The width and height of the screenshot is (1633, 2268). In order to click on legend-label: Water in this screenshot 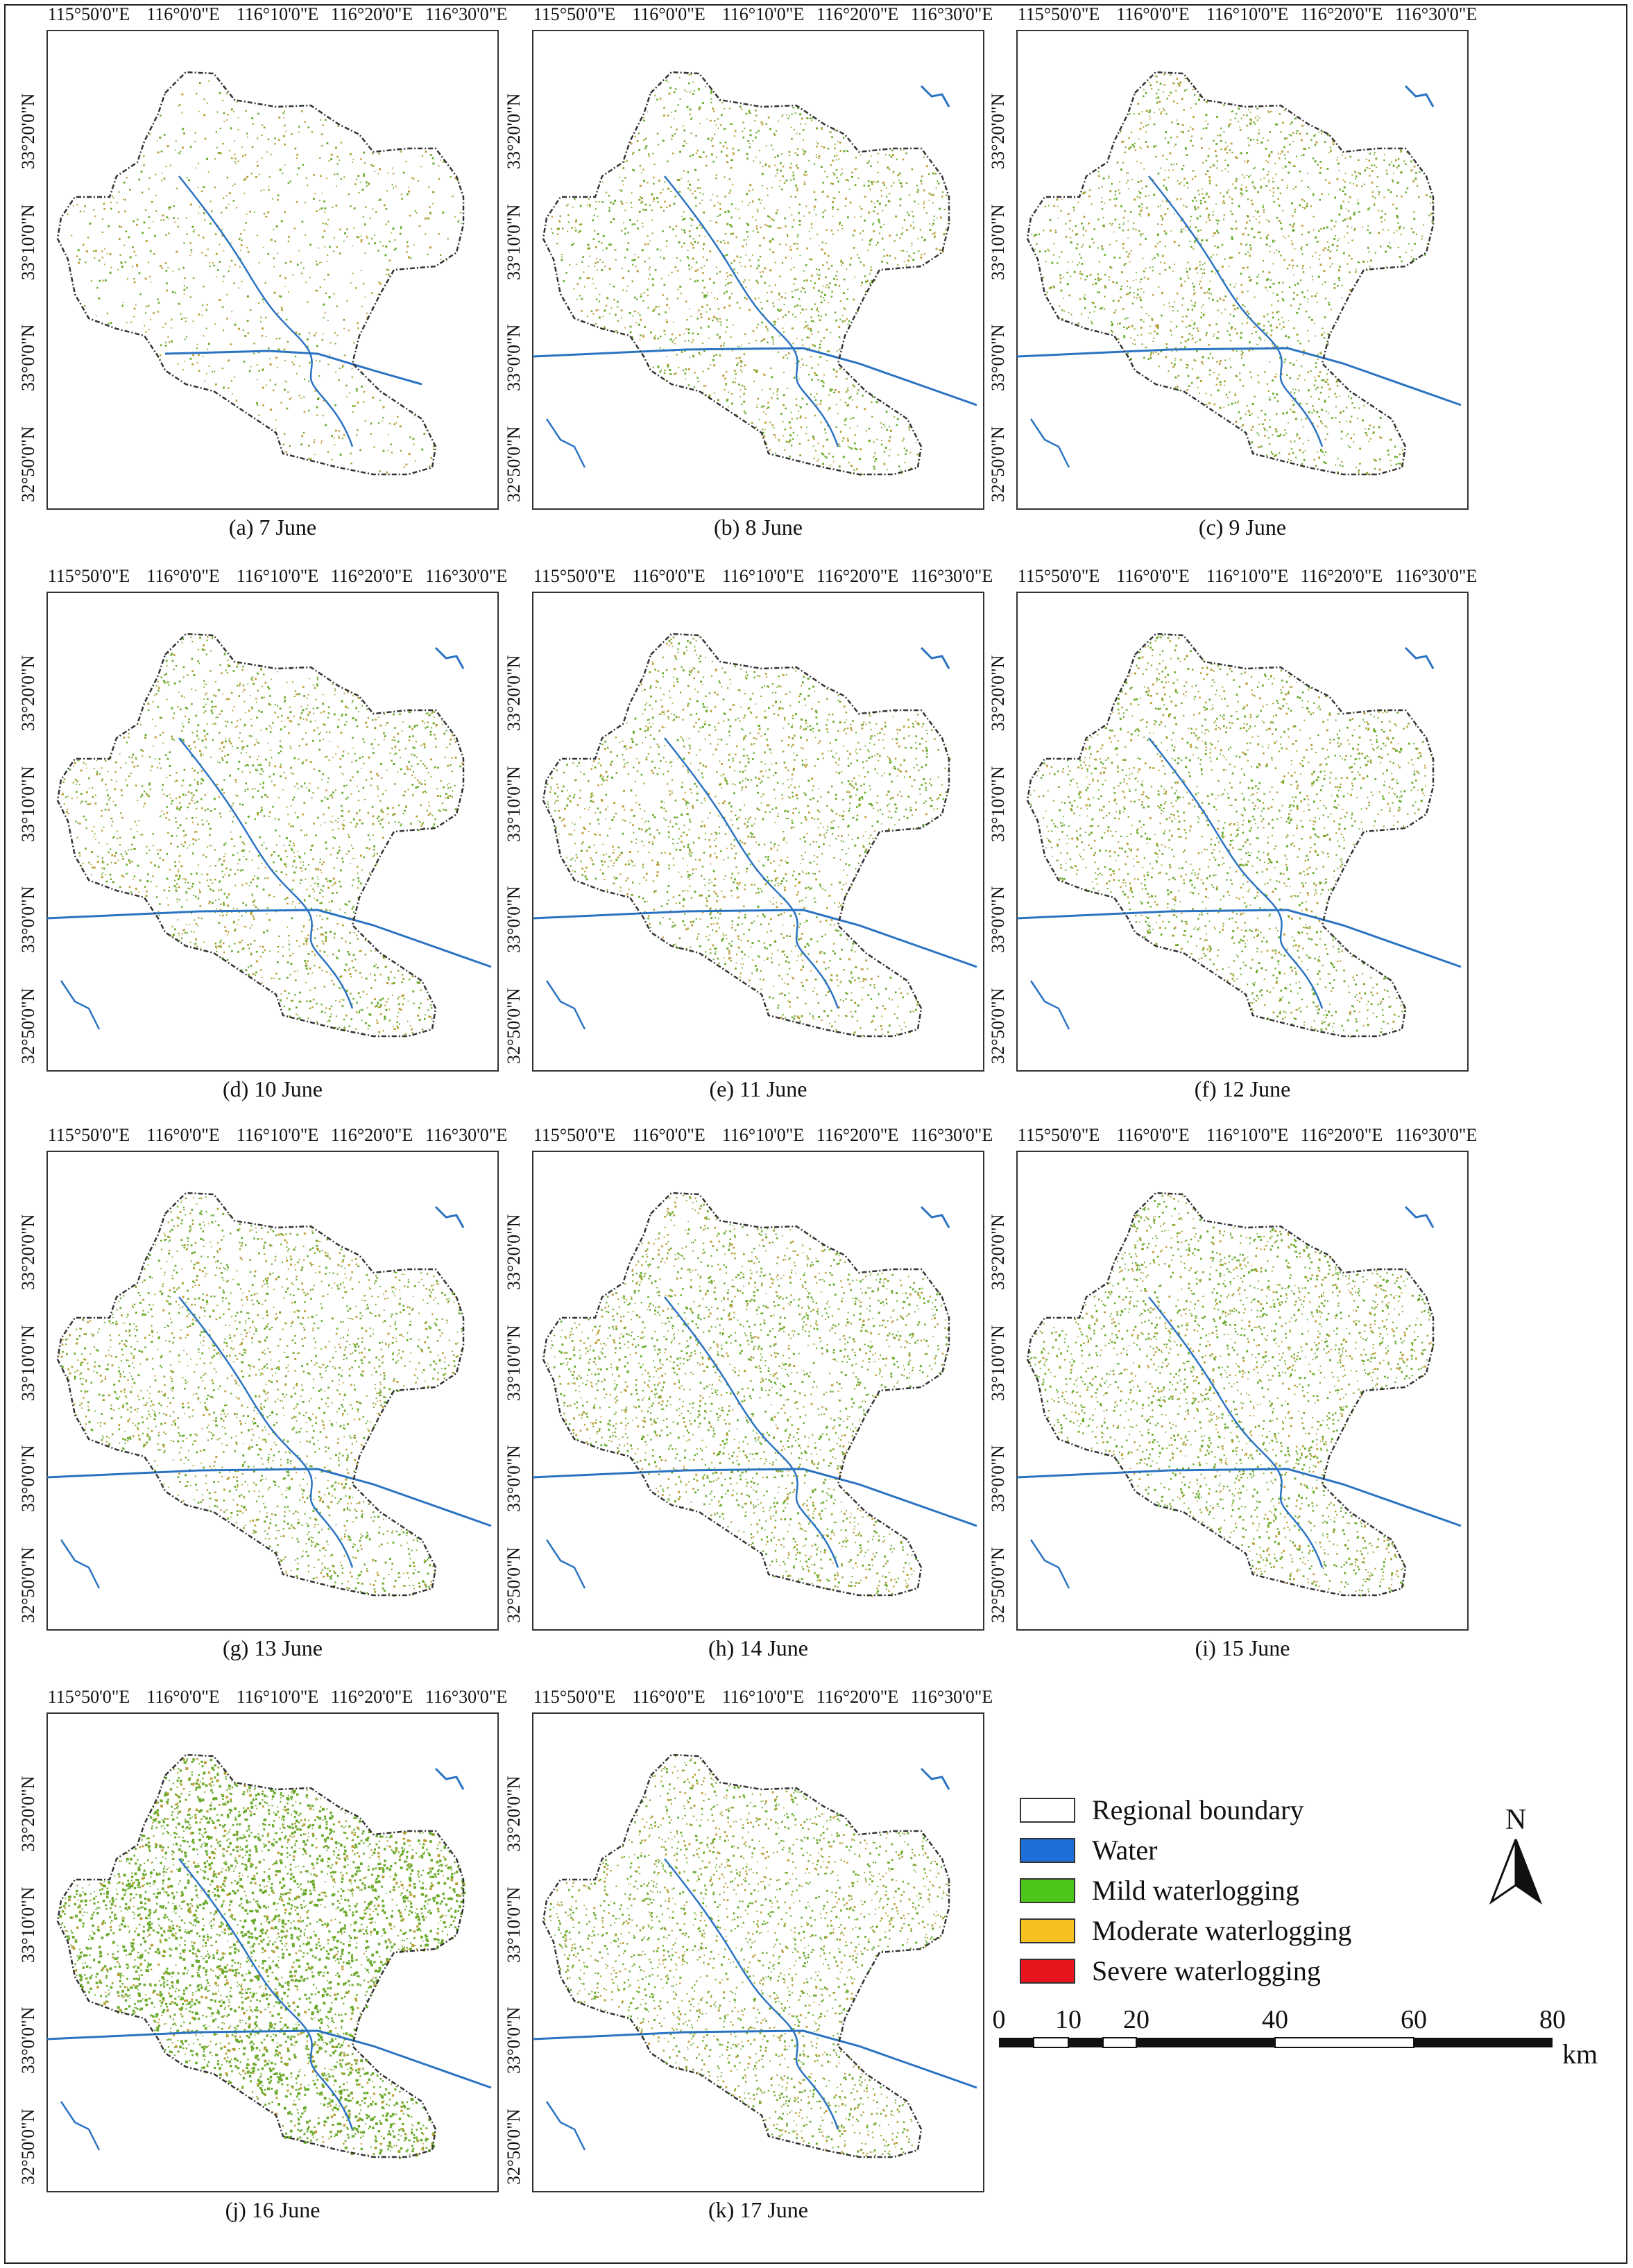, I will do `click(1125, 1850)`.